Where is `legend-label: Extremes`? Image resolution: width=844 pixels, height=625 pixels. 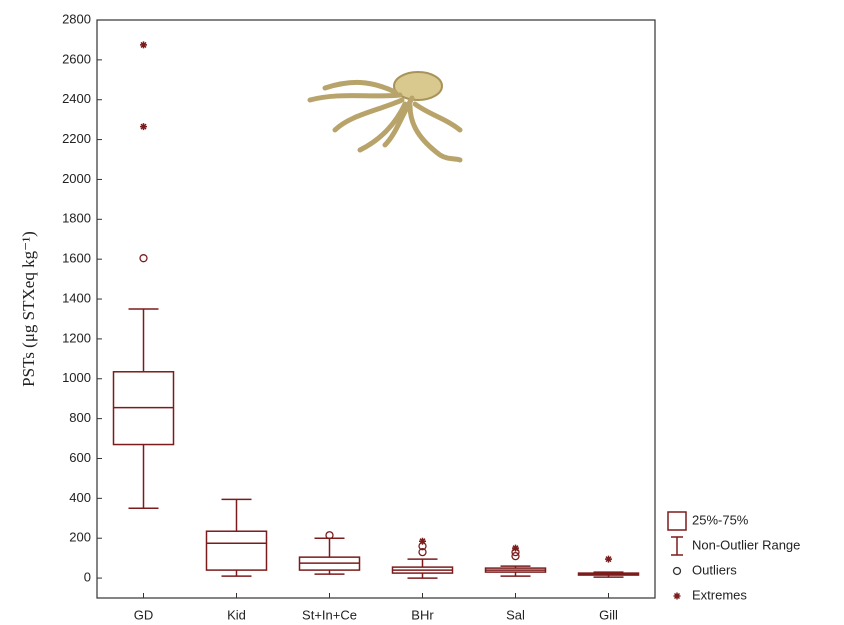 legend-label: Extremes is located at coordinates (719, 594).